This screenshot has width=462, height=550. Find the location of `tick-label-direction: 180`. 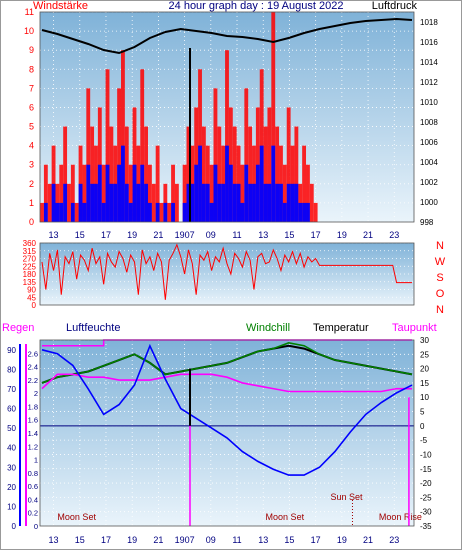

tick-label-direction: 180 is located at coordinates (30, 274).